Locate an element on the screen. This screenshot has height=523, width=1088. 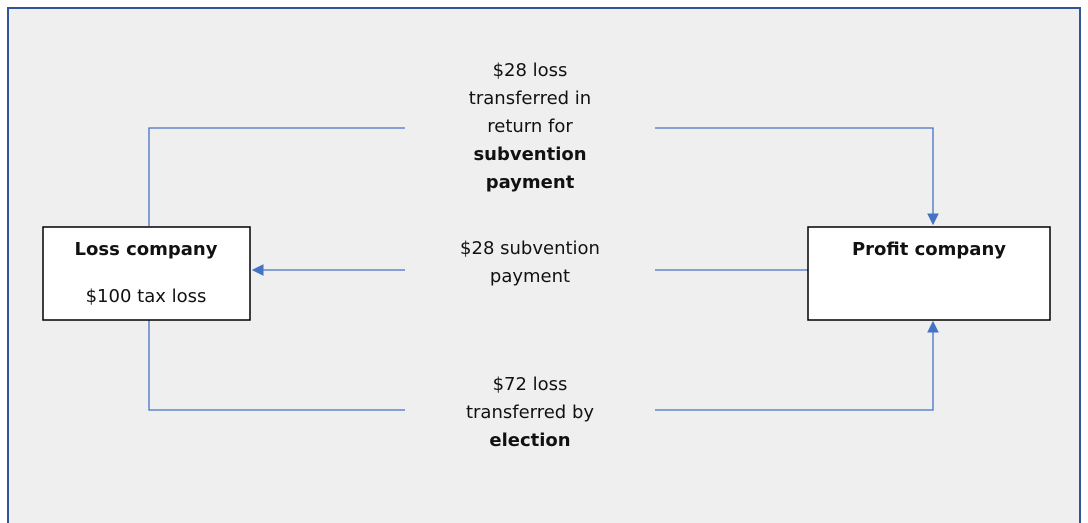
node-text: $100 tax loss is located at coordinates (146, 296).